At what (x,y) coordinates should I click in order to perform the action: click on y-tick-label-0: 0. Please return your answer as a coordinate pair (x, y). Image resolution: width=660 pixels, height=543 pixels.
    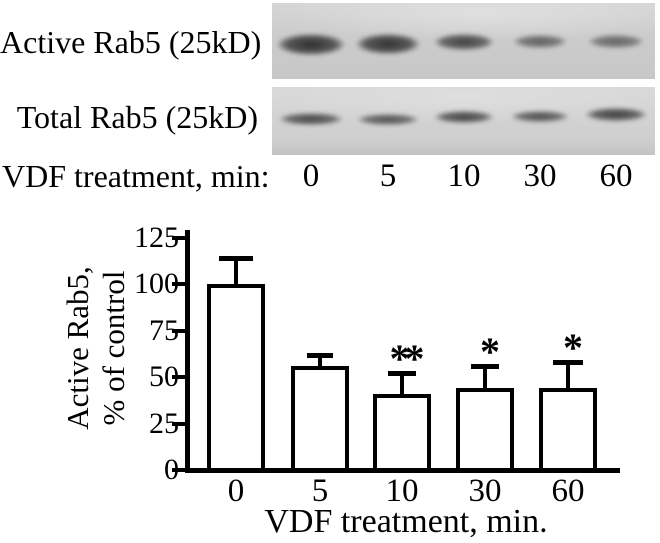
    Looking at the image, I should click on (171, 469).